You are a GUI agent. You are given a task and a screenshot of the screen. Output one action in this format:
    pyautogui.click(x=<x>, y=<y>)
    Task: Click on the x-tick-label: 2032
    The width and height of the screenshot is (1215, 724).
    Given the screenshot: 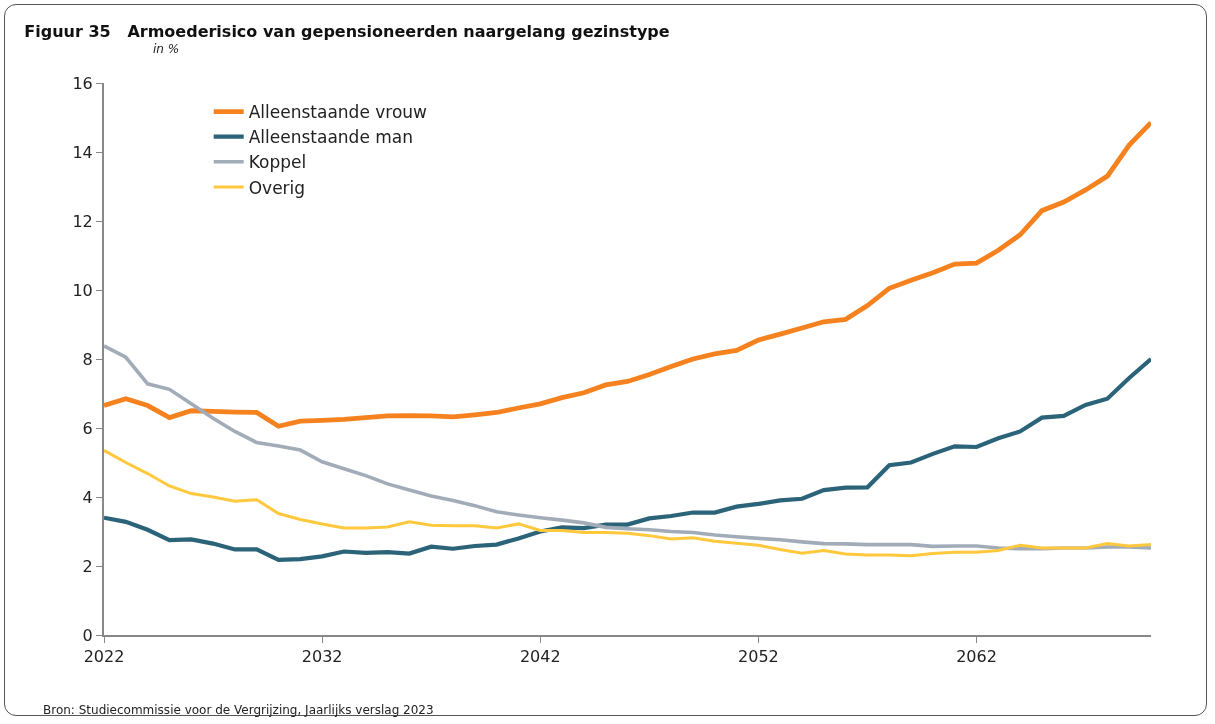 What is the action you would take?
    pyautogui.click(x=322, y=657)
    